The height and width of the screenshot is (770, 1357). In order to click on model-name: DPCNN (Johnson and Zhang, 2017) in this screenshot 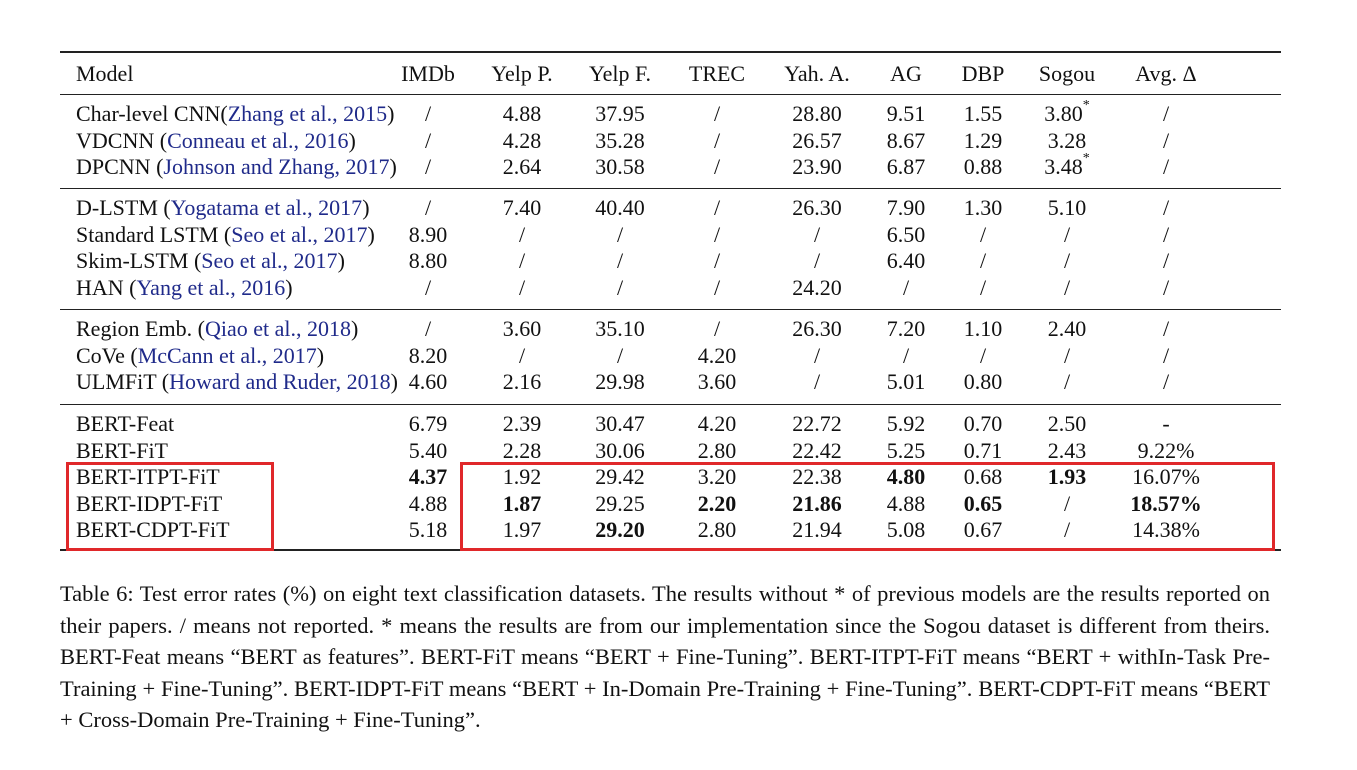, I will do `click(236, 166)`.